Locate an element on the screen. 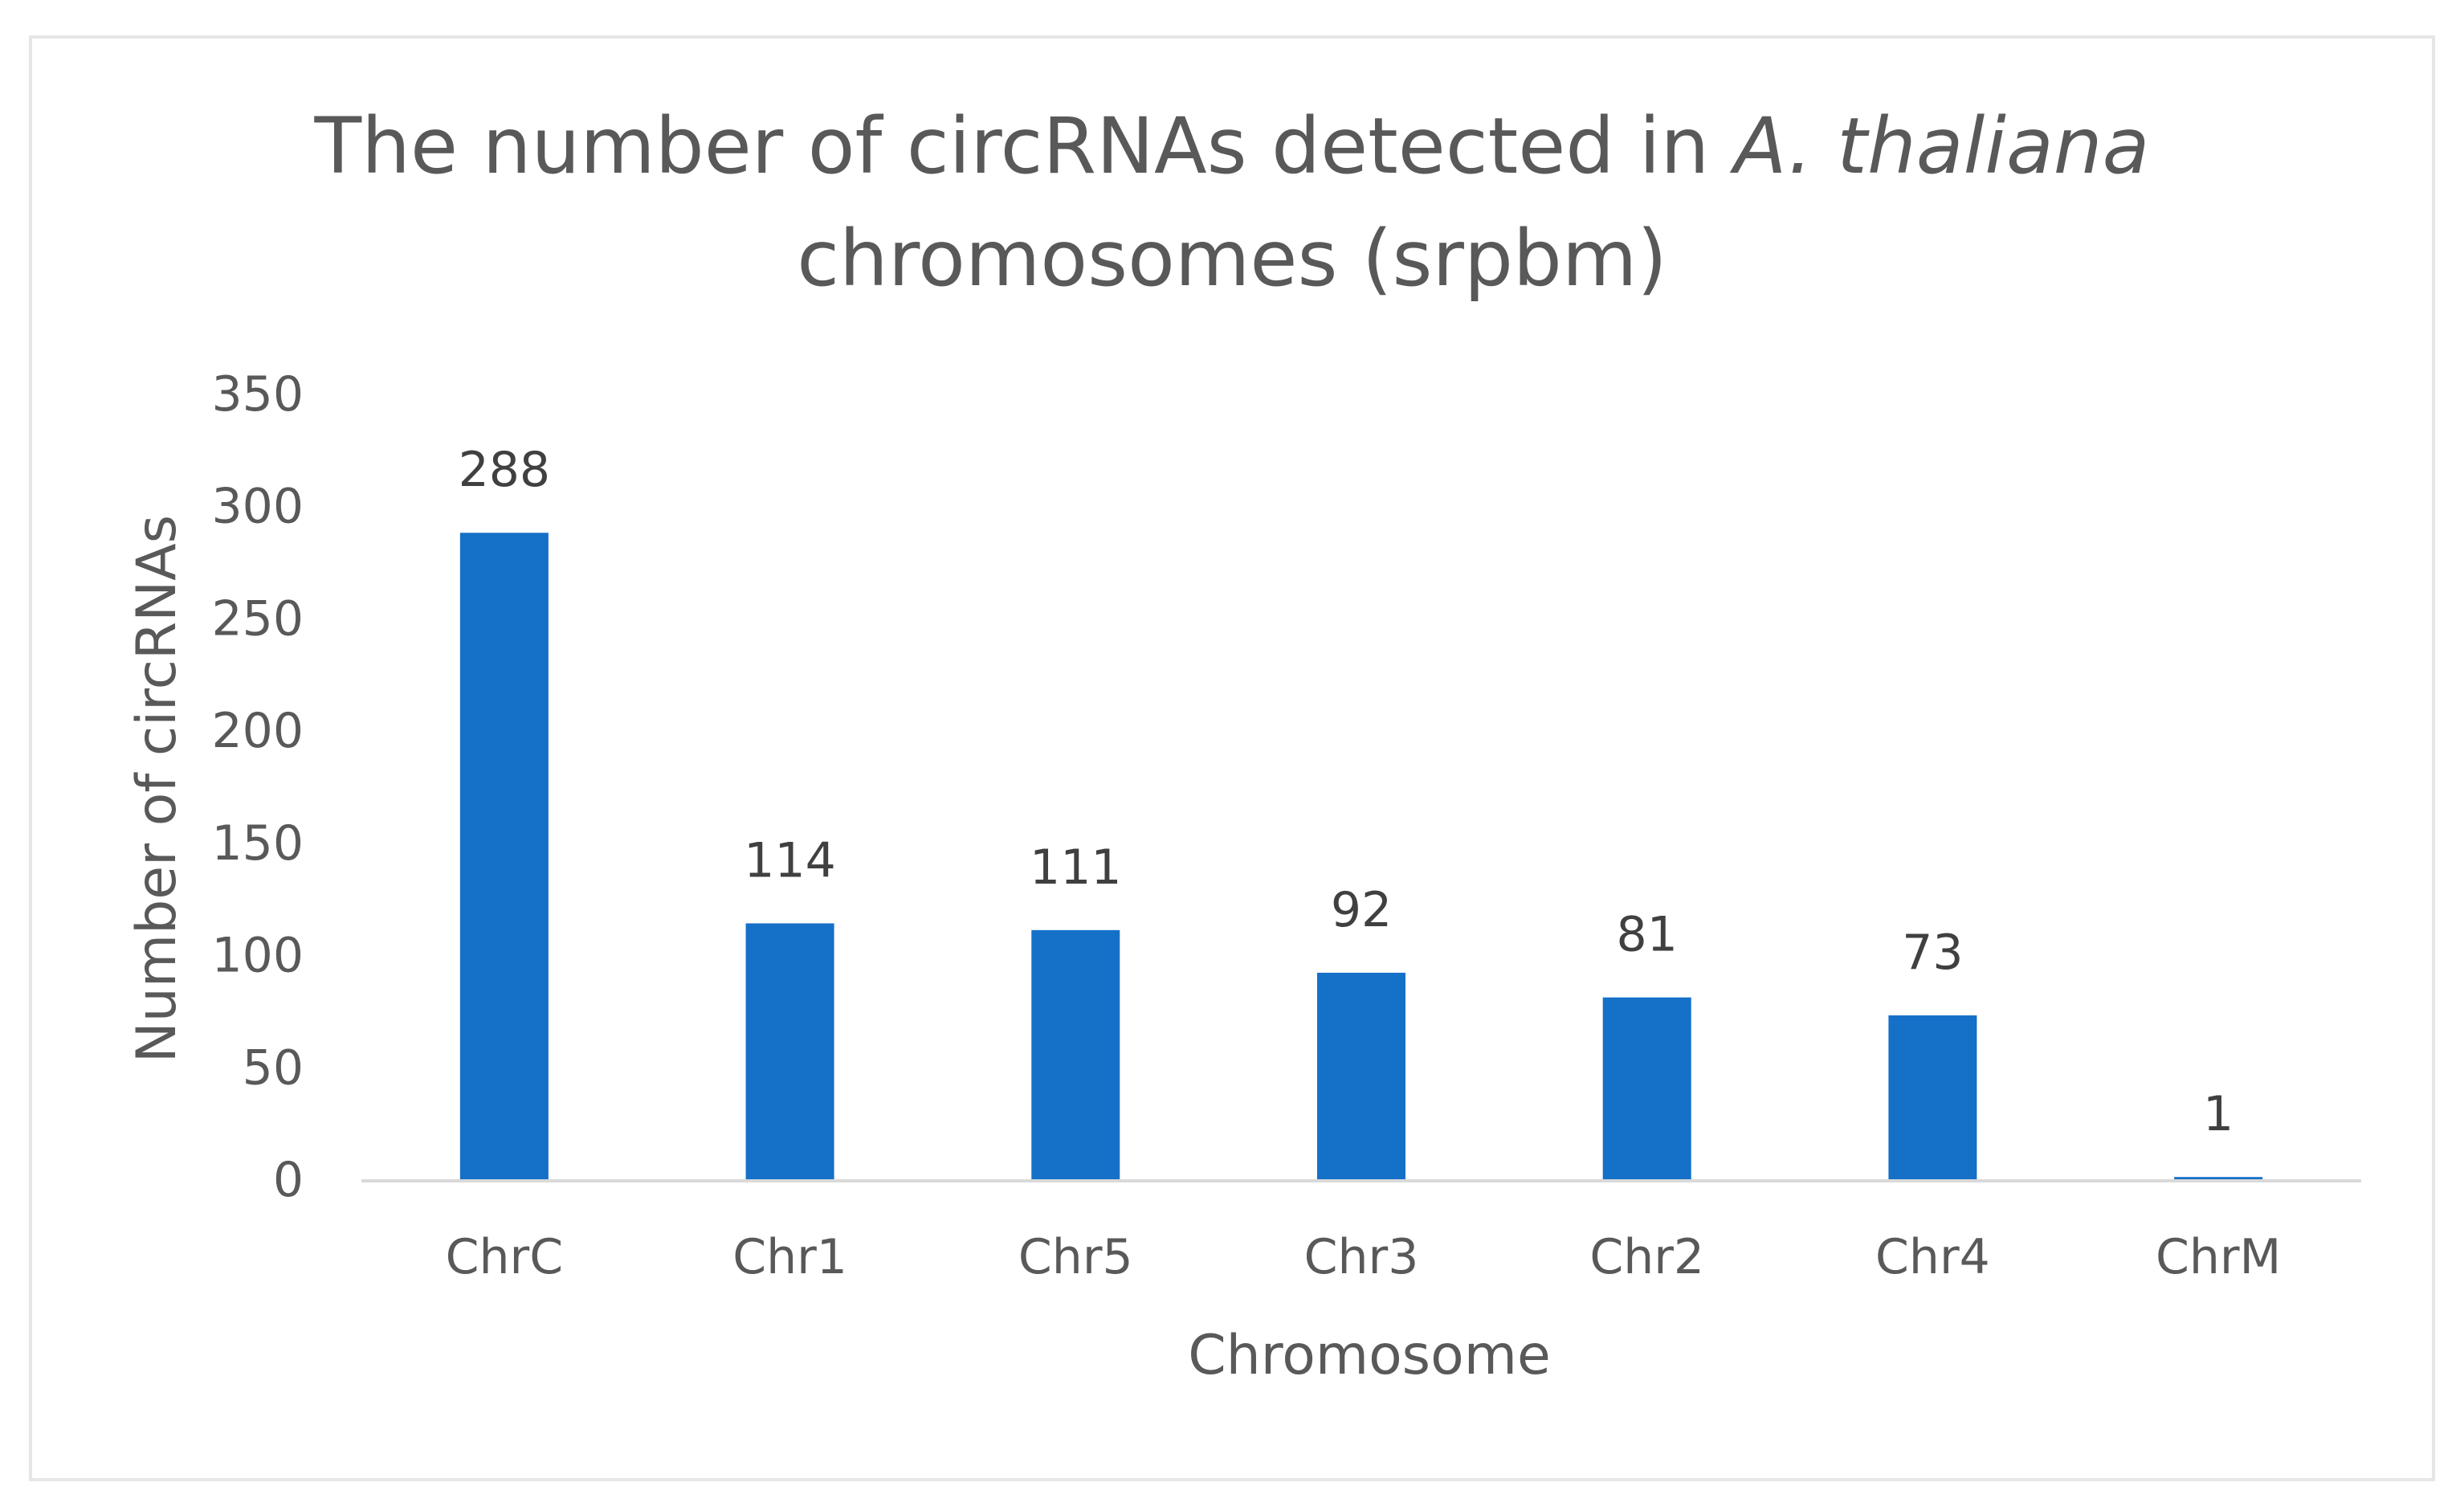  y-axis-tick-labels: 0 50 100 150 200 250 300 350 is located at coordinates (257, 787).